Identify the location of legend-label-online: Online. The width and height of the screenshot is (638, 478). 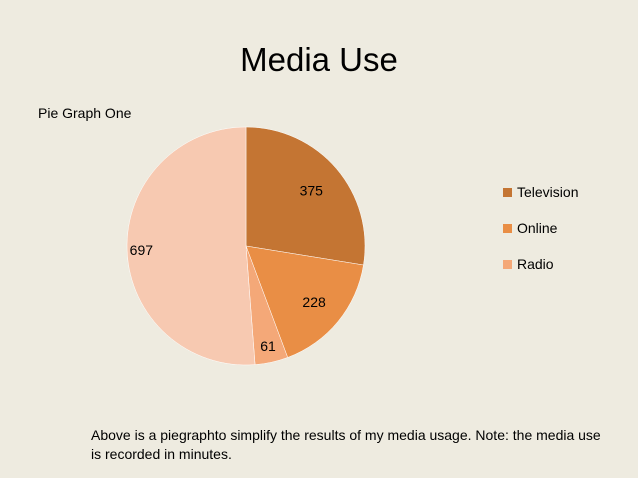
(537, 228).